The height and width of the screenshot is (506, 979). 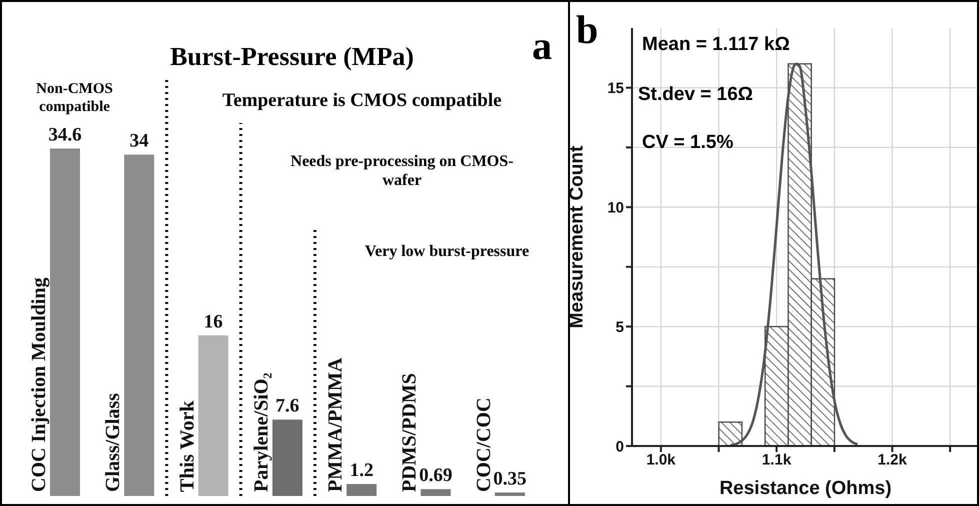 I want to click on x-tick-label: Parylene/SiO₂, so click(x=261, y=432).